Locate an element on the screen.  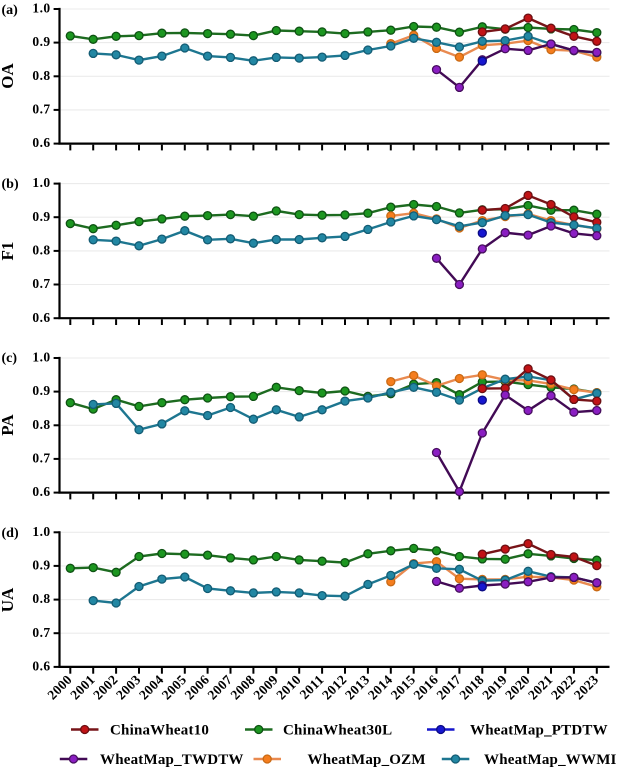
svg-text: ChinaWheat10 is located at coordinates (159, 731).